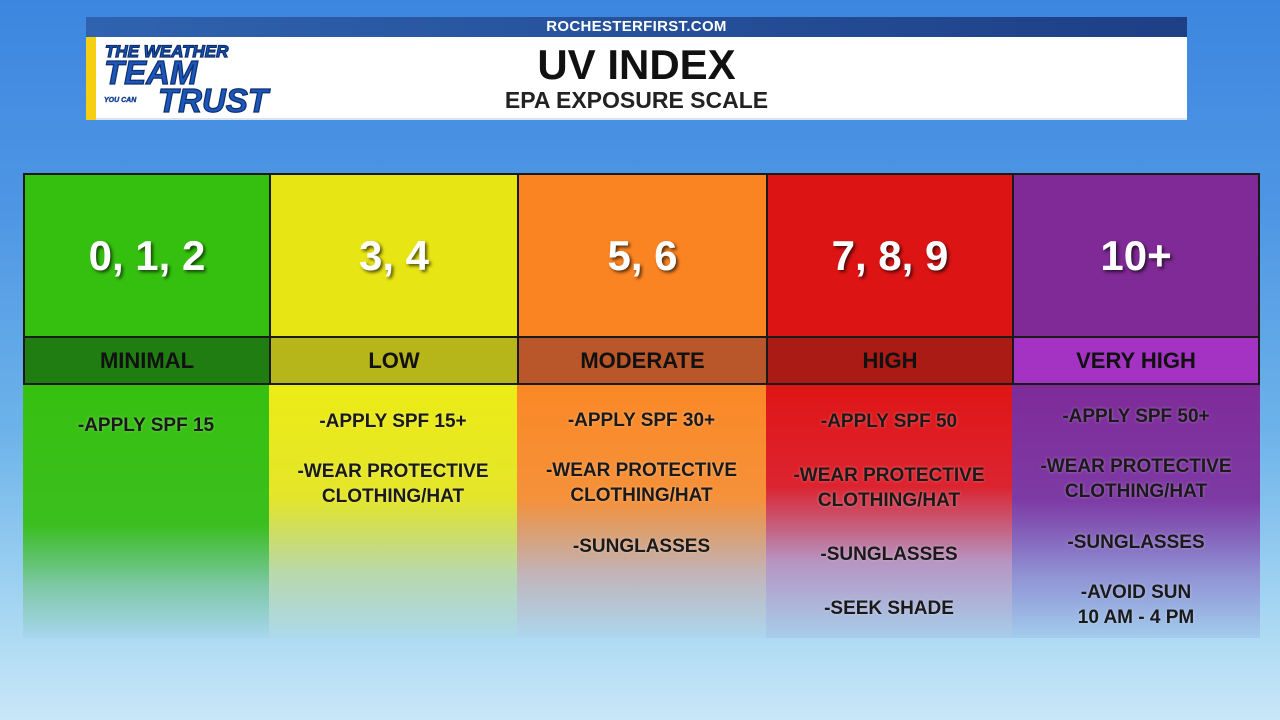 The image size is (1280, 720). What do you see at coordinates (146, 511) in the screenshot?
I see `advice-panel-minimal: -APPLY SPF 15` at bounding box center [146, 511].